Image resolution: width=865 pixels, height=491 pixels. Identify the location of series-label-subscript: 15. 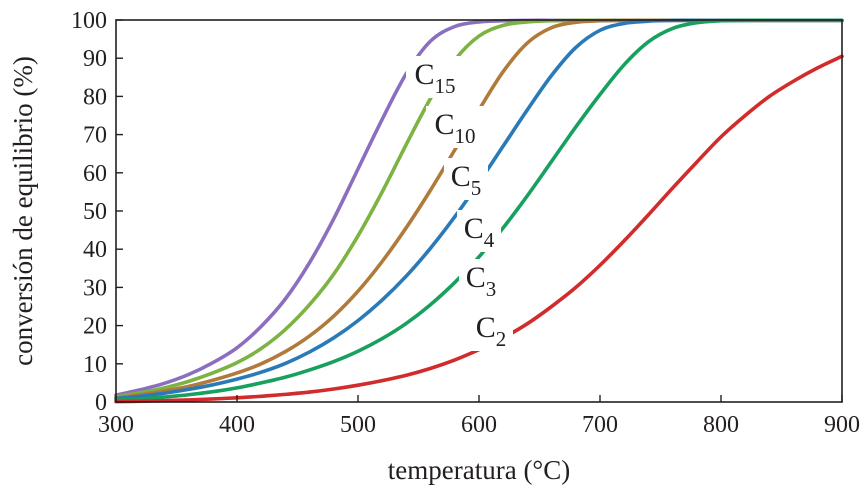
(445, 86).